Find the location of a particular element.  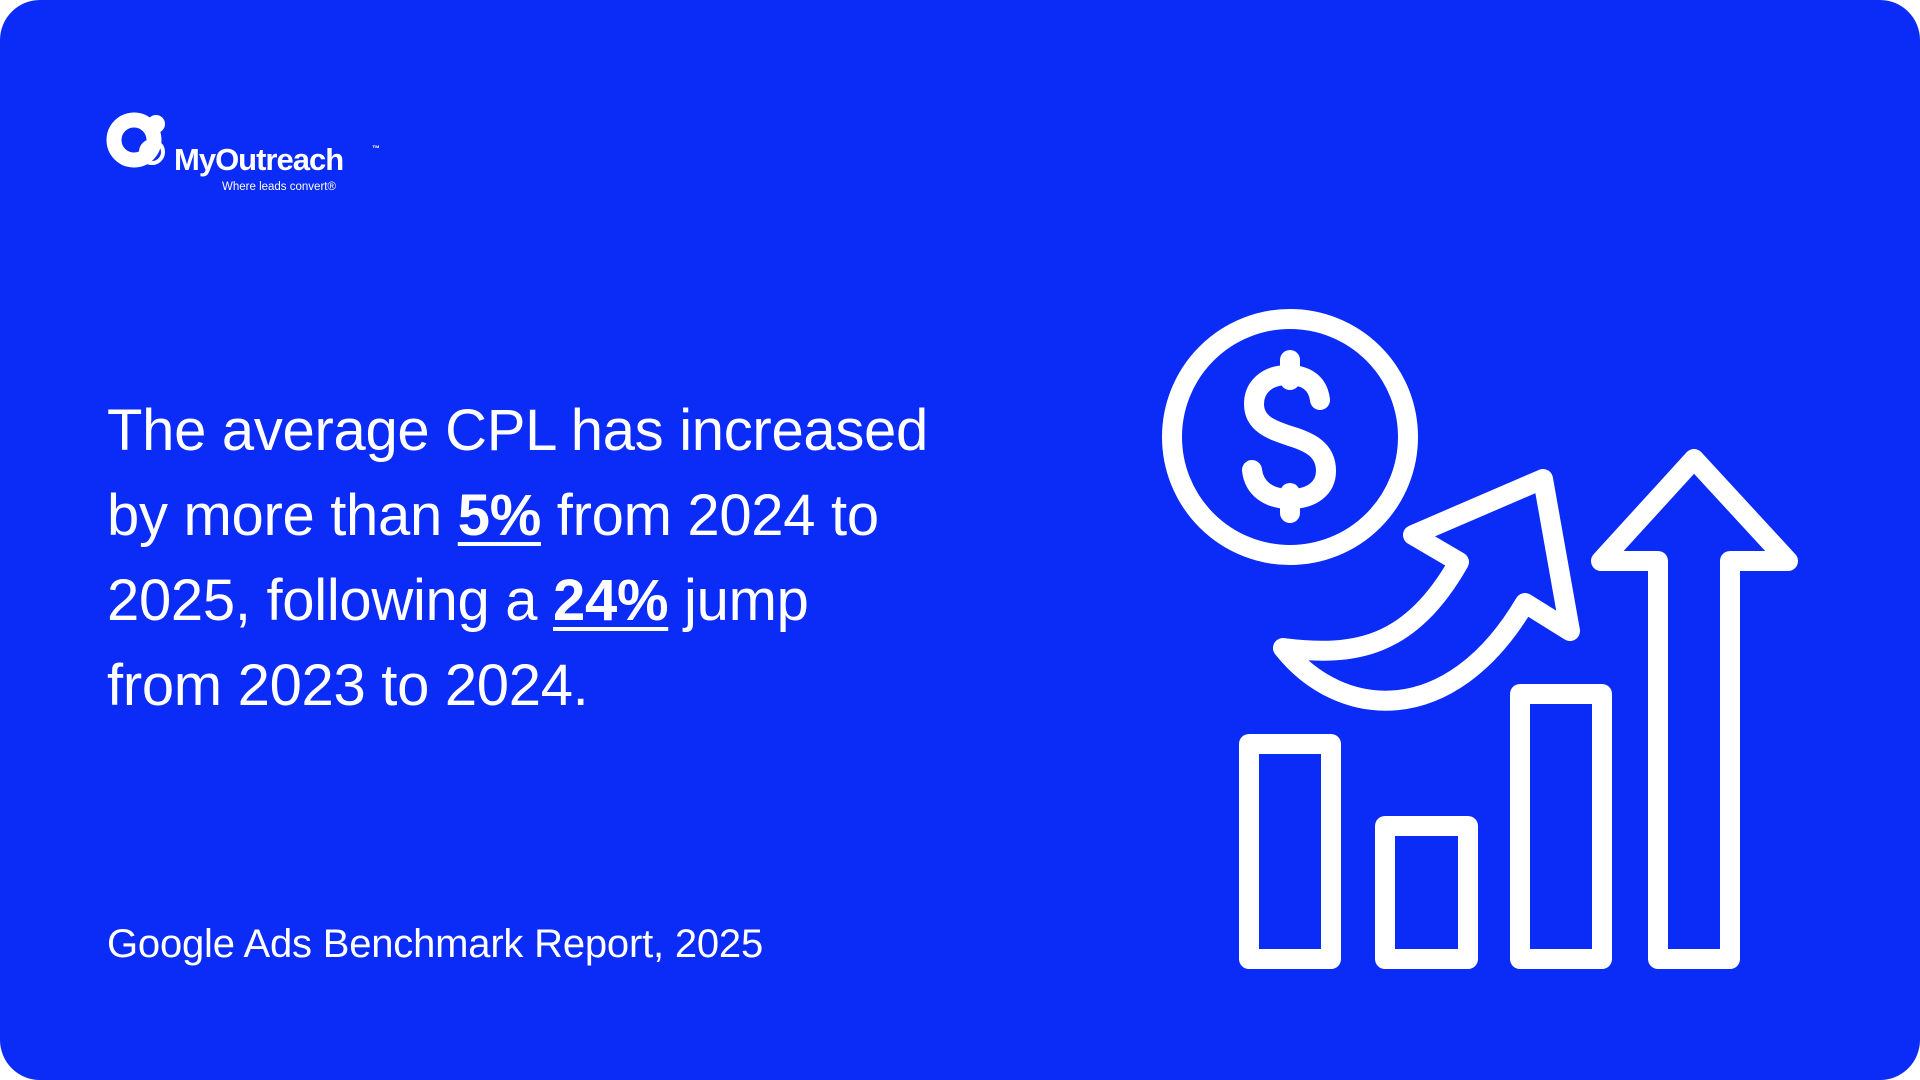

statement-line-3-post: jump is located at coordinates (738, 600).